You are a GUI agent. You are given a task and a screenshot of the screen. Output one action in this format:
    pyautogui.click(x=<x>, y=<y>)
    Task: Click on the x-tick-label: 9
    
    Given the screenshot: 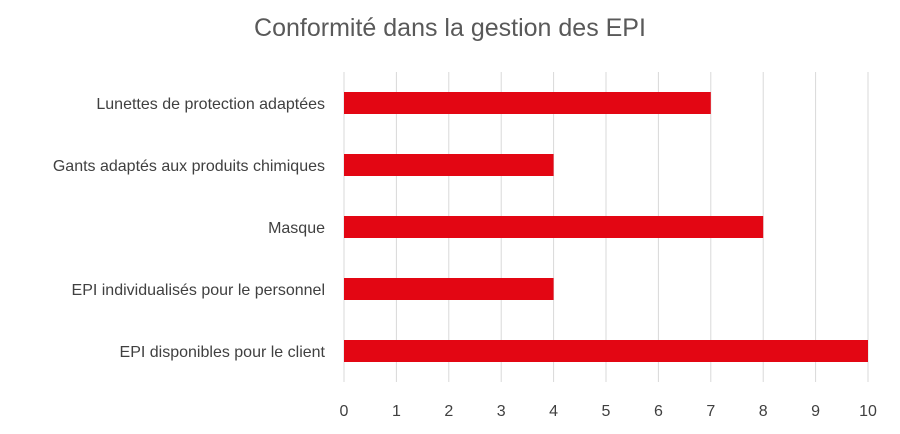 What is the action you would take?
    pyautogui.click(x=815, y=411)
    